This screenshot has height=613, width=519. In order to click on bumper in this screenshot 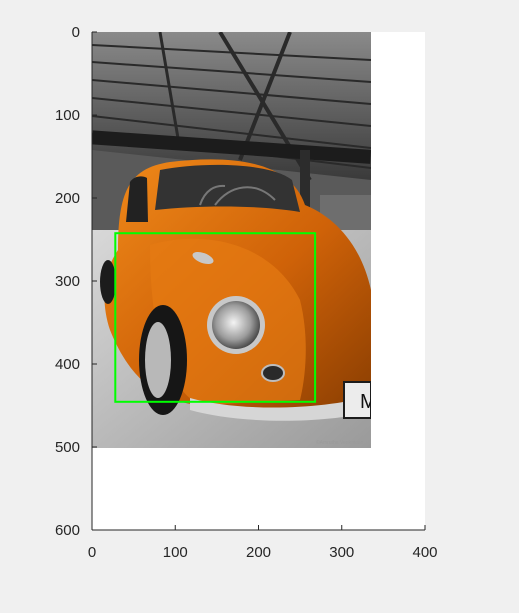, I will do `click(280, 408)`.